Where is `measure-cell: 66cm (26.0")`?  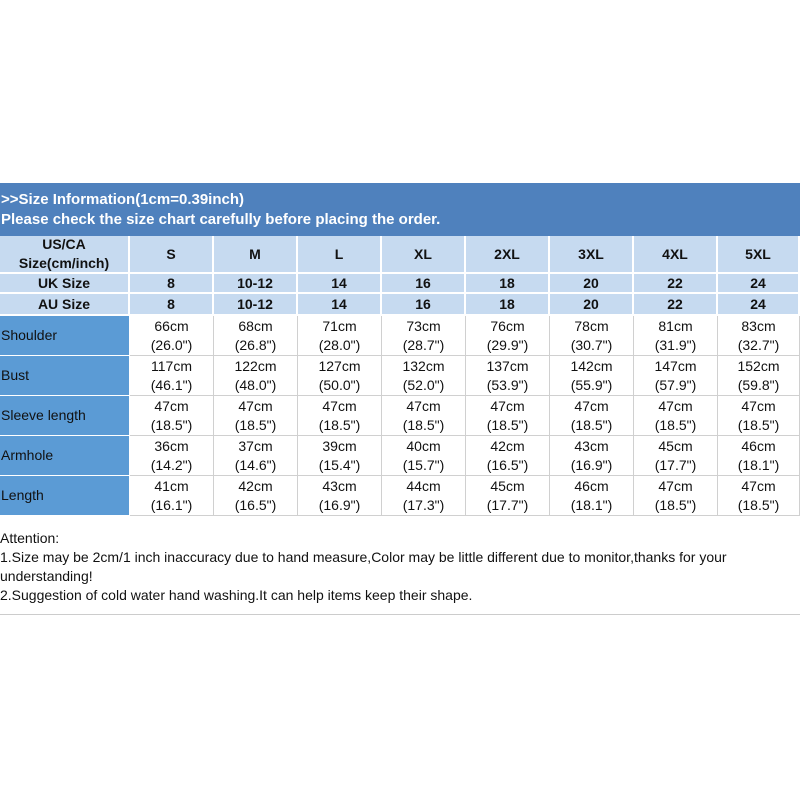
measure-cell: 66cm (26.0") is located at coordinates (172, 336).